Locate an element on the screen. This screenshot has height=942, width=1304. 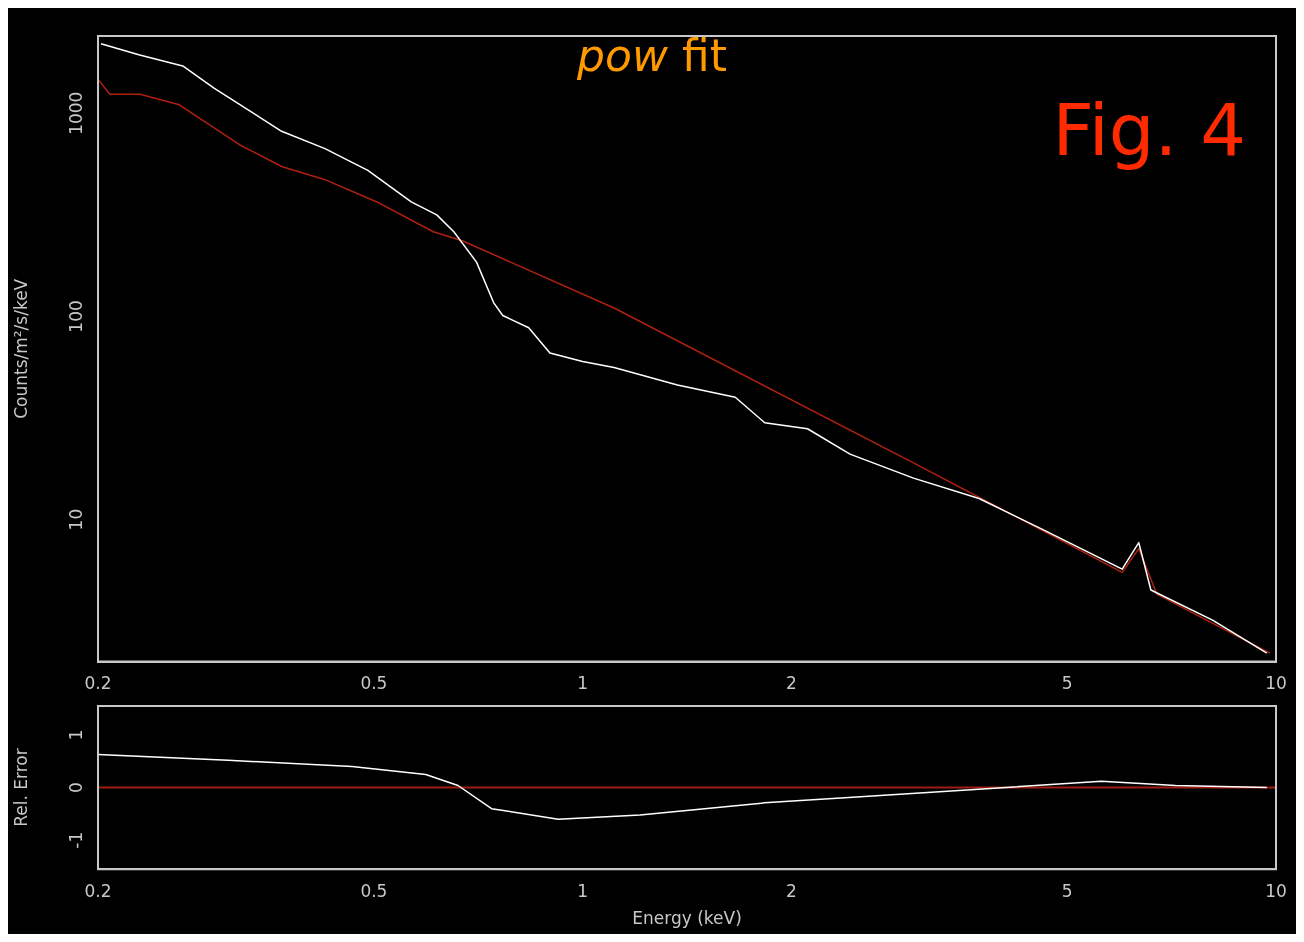
y-tick-label: 100 is located at coordinates (76, 316).